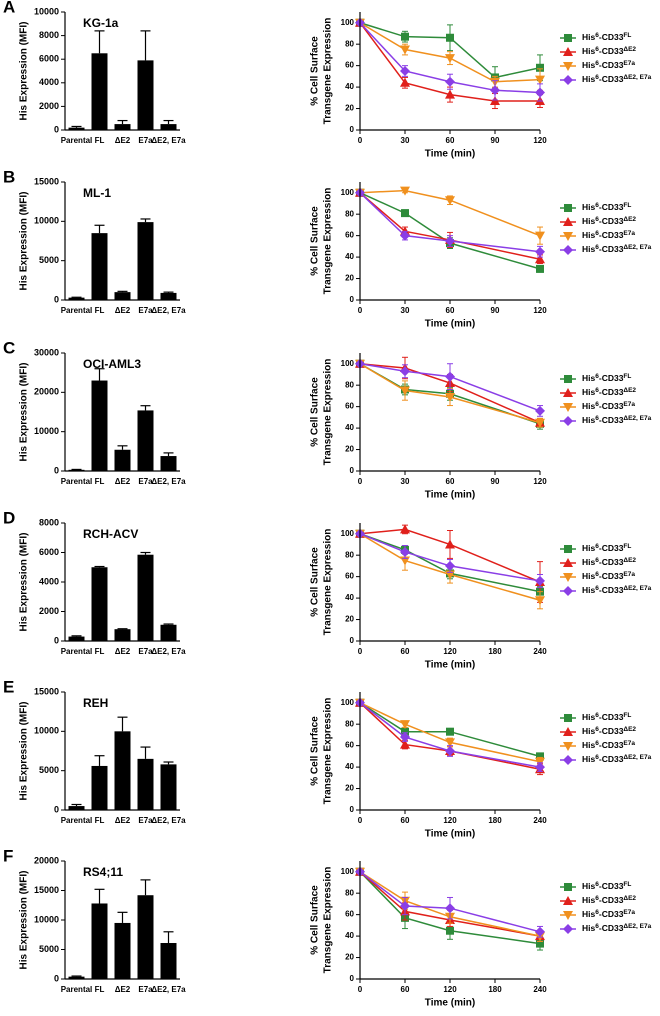  Describe the element at coordinates (8, 686) in the screenshot. I see `panel-label: E` at that location.